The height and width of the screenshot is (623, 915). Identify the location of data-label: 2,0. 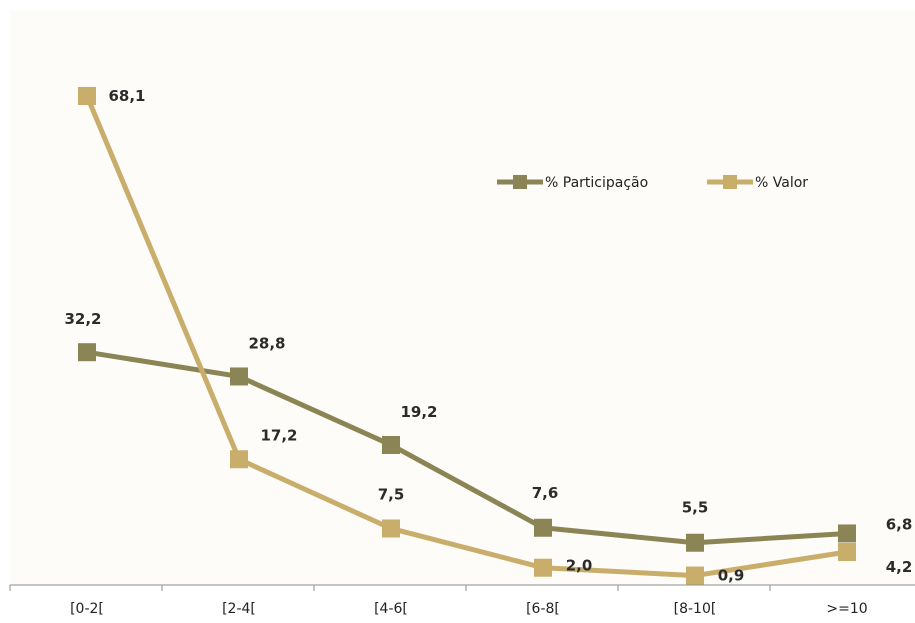
(579, 566).